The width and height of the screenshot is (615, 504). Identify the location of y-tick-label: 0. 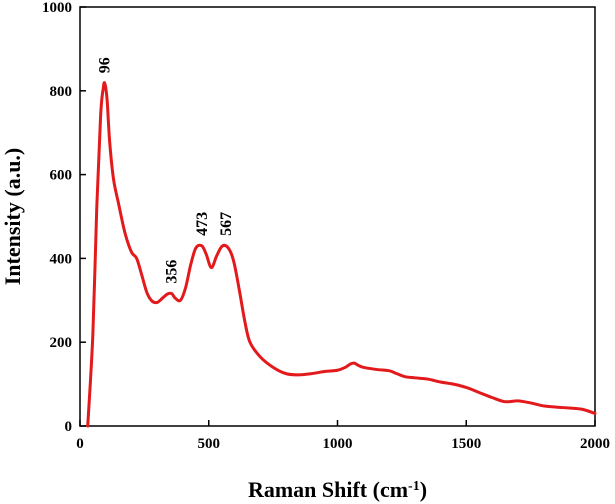
(69, 427).